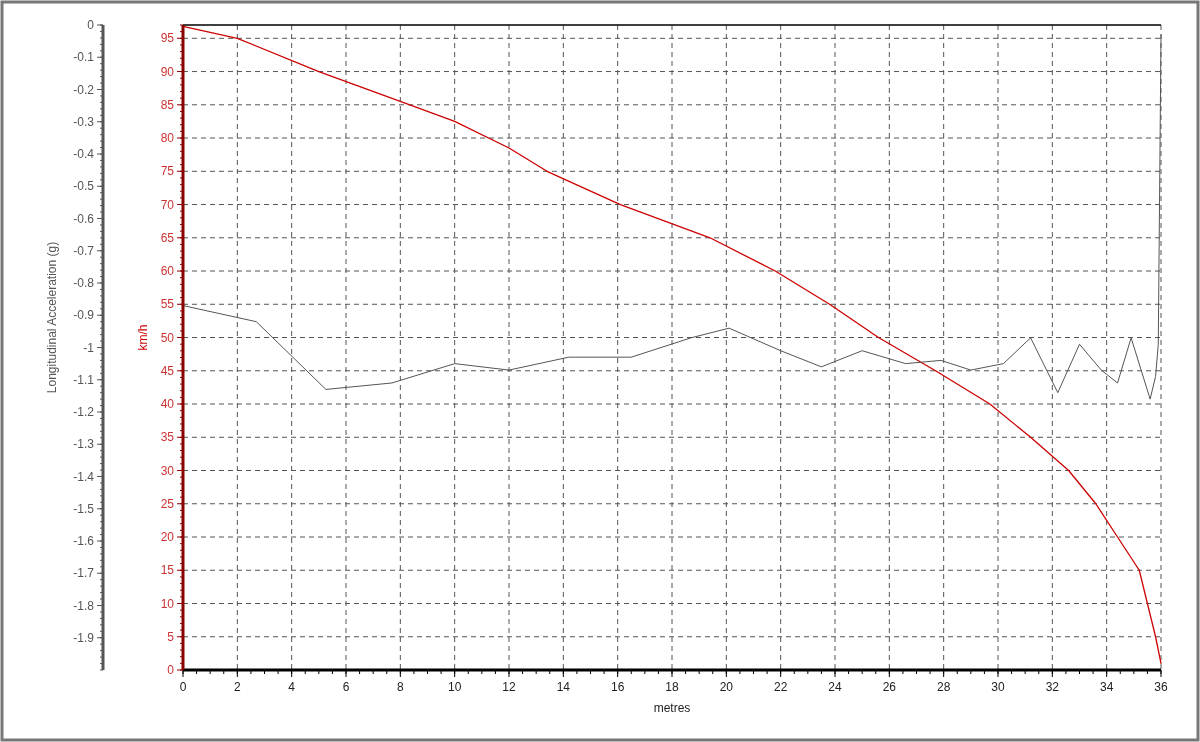 This screenshot has width=1200, height=742. I want to click on y2-tick-label: -1.4, so click(84, 476).